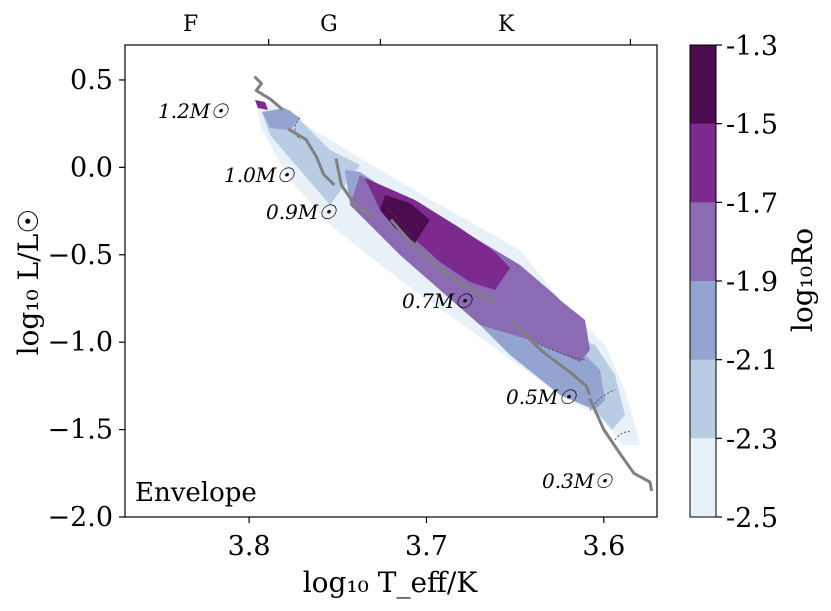  What do you see at coordinates (752, 439) in the screenshot?
I see `colorbar-tick-label: -2.3` at bounding box center [752, 439].